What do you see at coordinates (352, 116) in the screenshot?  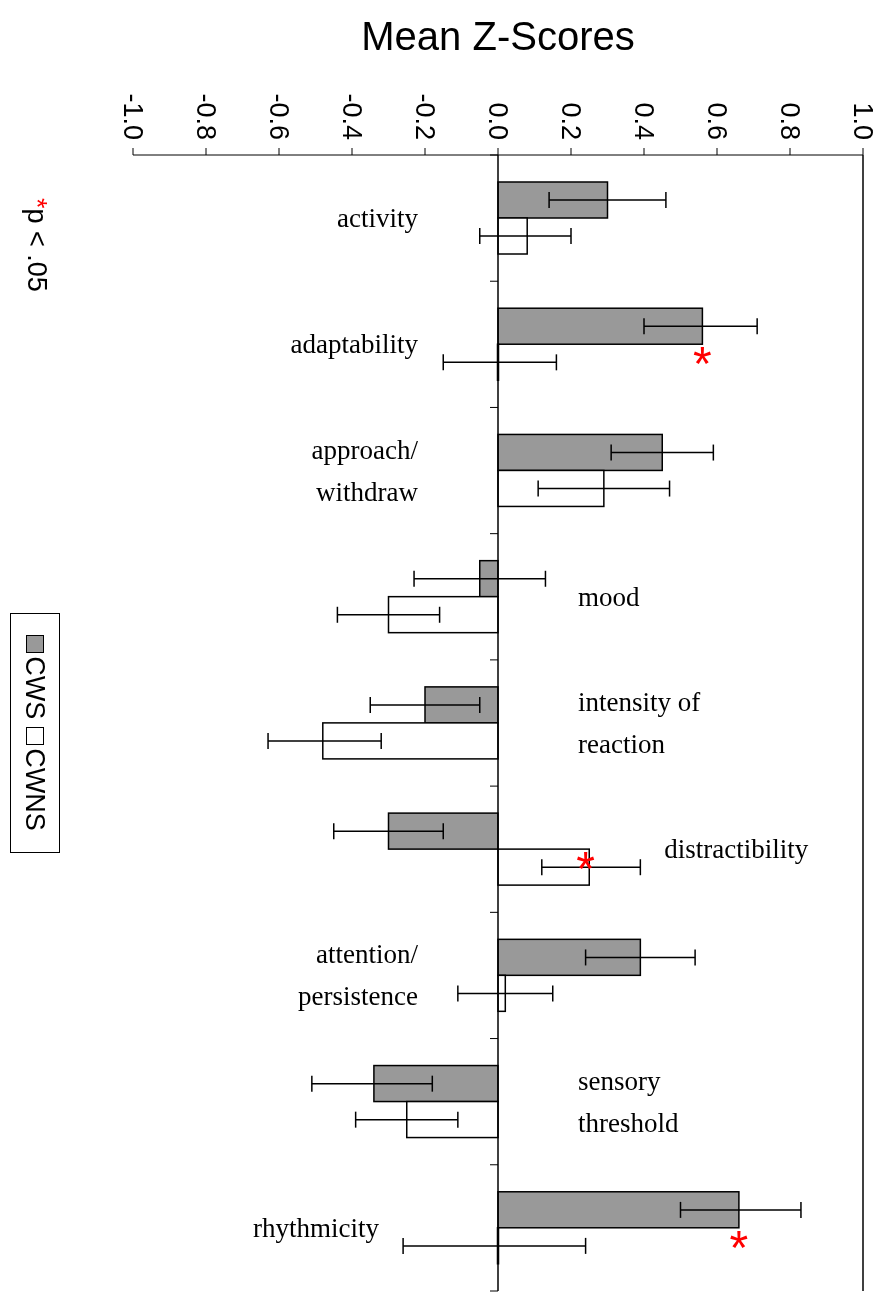 I see `x-tick-label: -0.4` at bounding box center [352, 116].